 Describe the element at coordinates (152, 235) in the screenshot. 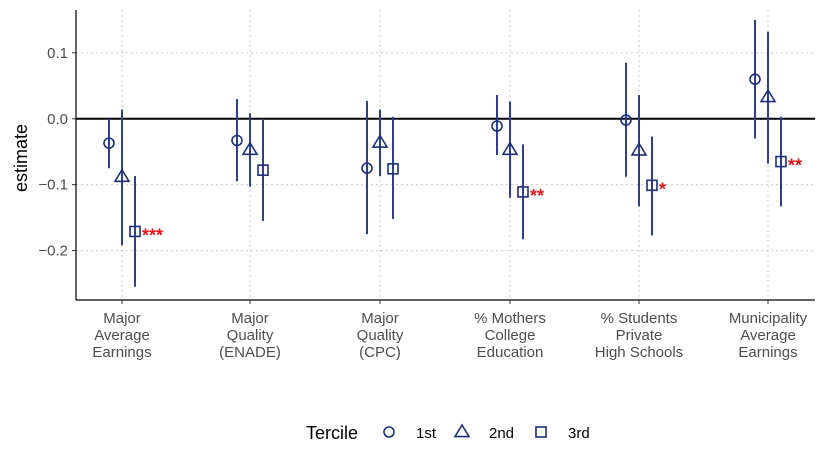

I see `significance-stars: ***` at that location.